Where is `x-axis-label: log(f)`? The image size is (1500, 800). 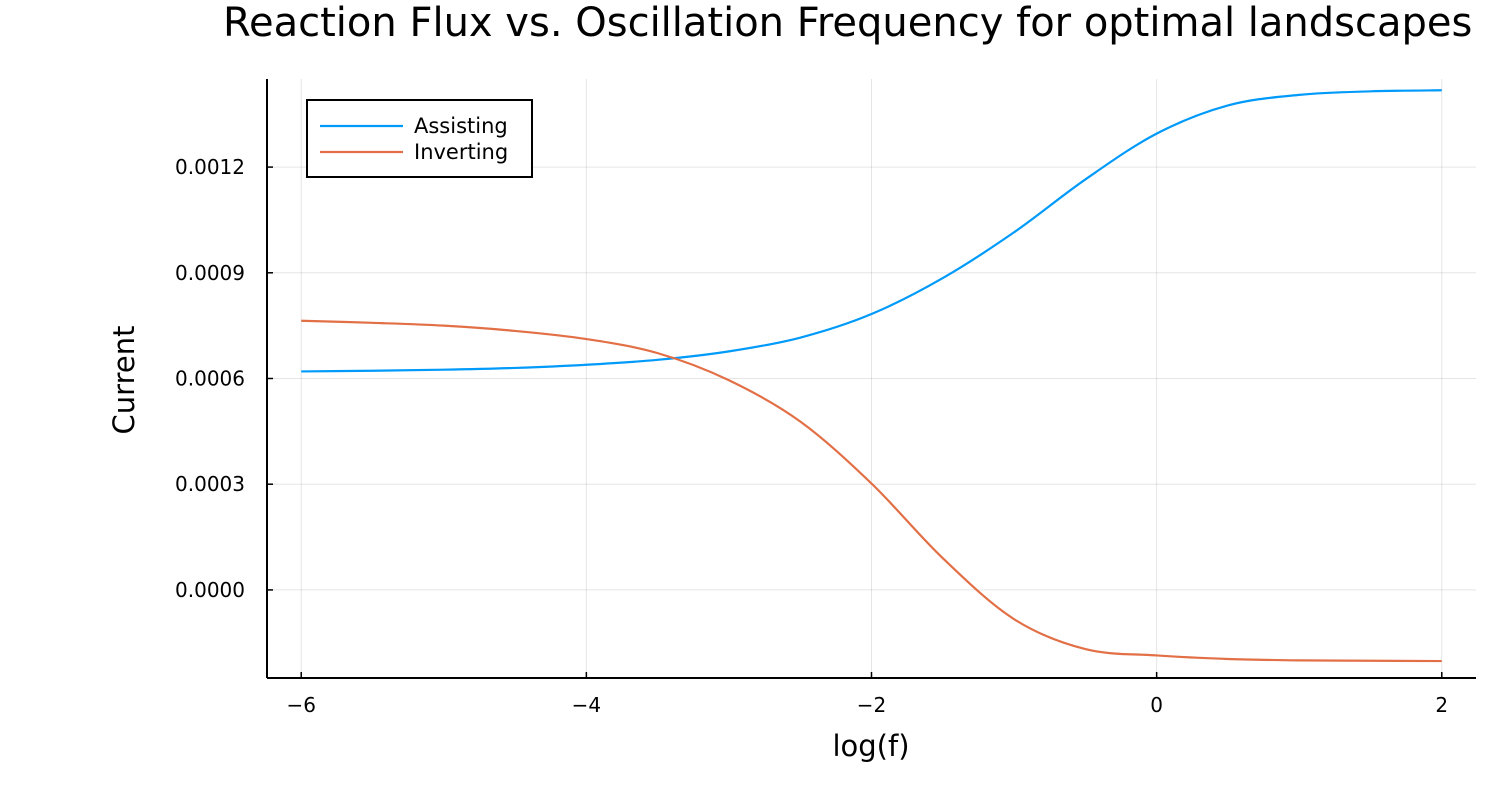
x-axis-label: log(f) is located at coordinates (870, 746).